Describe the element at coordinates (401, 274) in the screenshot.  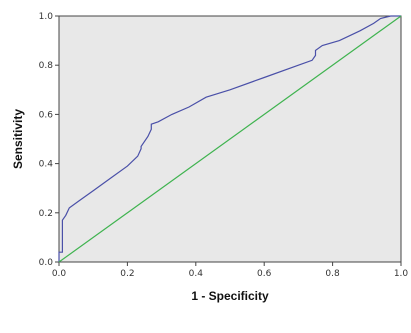
I see `x-tick-label: 1.0` at that location.